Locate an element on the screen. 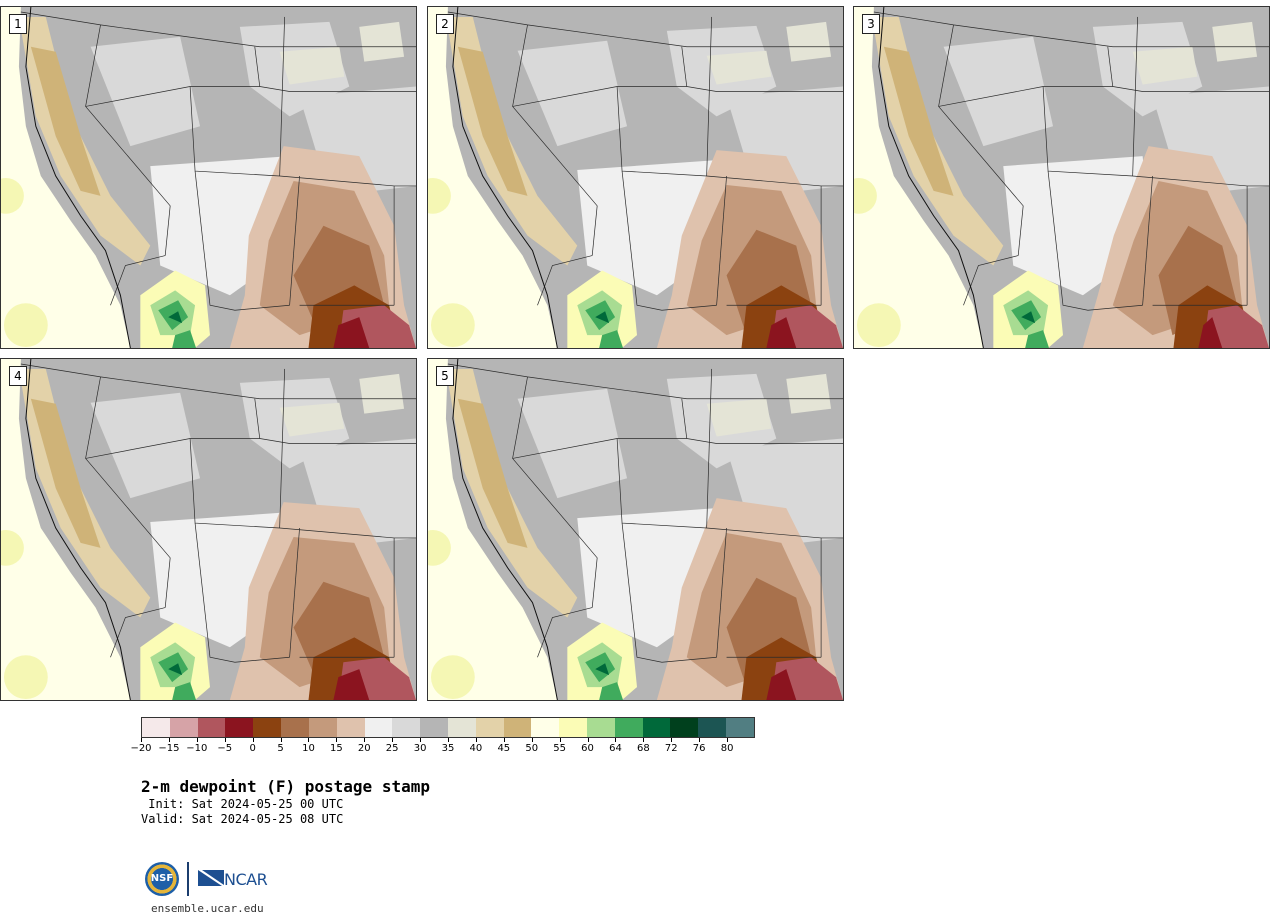  colorbar-tick-label: −5 is located at coordinates (225, 748).